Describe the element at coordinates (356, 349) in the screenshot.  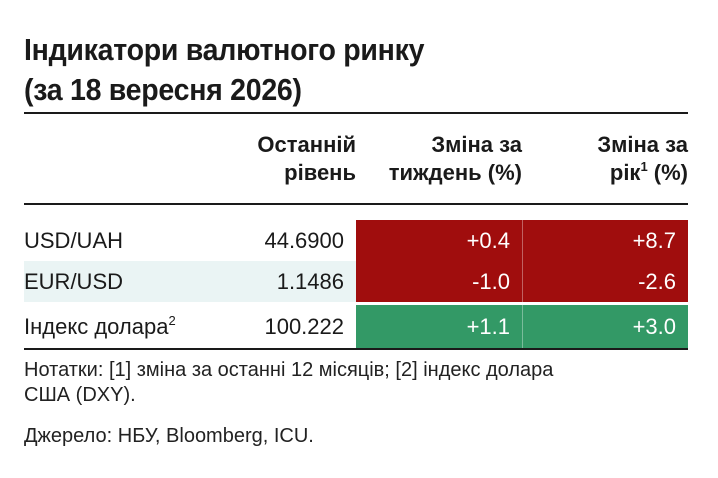
I see `bottom-rule` at that location.